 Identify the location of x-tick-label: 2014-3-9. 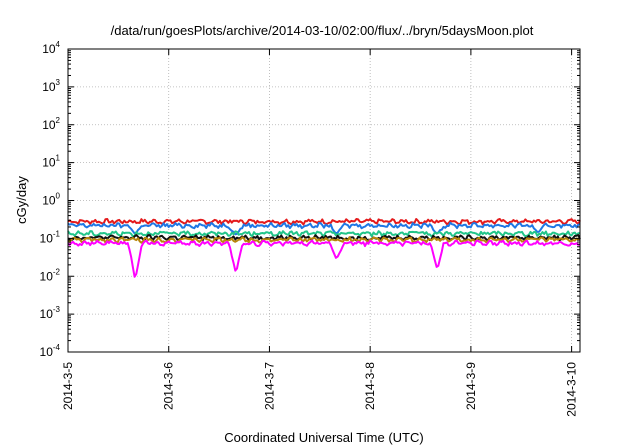
(471, 386).